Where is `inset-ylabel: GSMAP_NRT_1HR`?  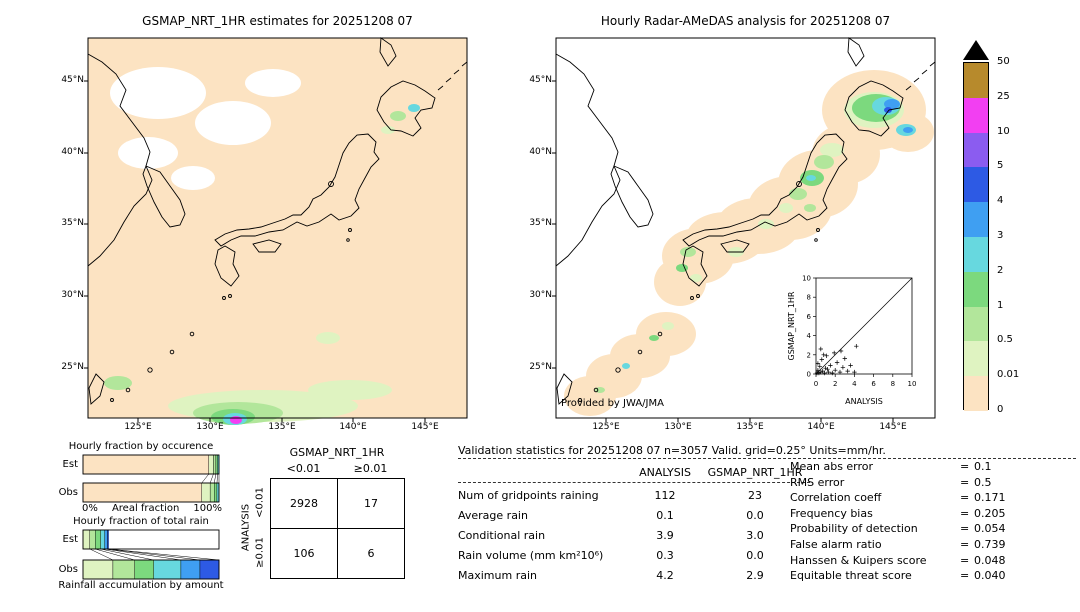 inset-ylabel: GSMAP_NRT_1HR is located at coordinates (791, 325).